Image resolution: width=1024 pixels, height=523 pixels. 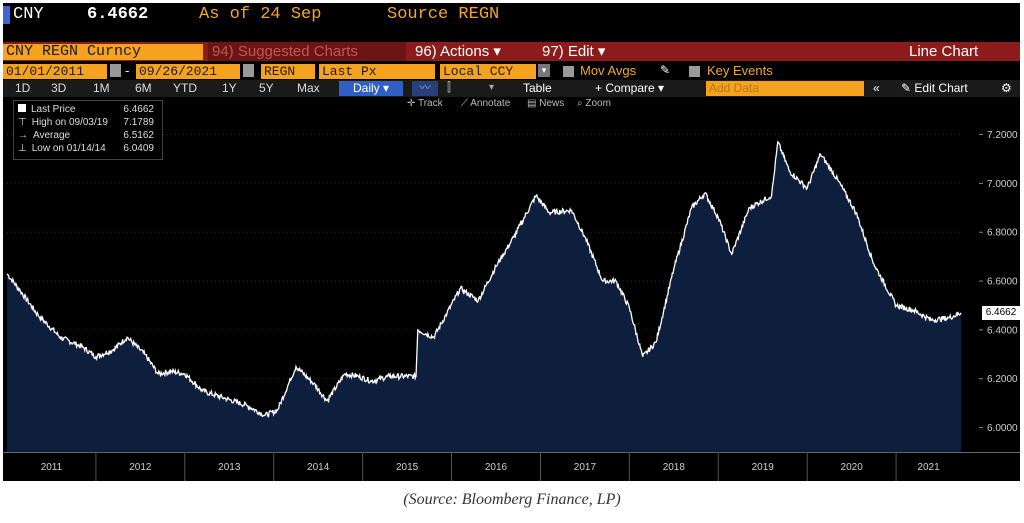 I want to click on quote-header: CNY 6.4662 As of 24 Sep Source REGN, so click(x=511, y=16).